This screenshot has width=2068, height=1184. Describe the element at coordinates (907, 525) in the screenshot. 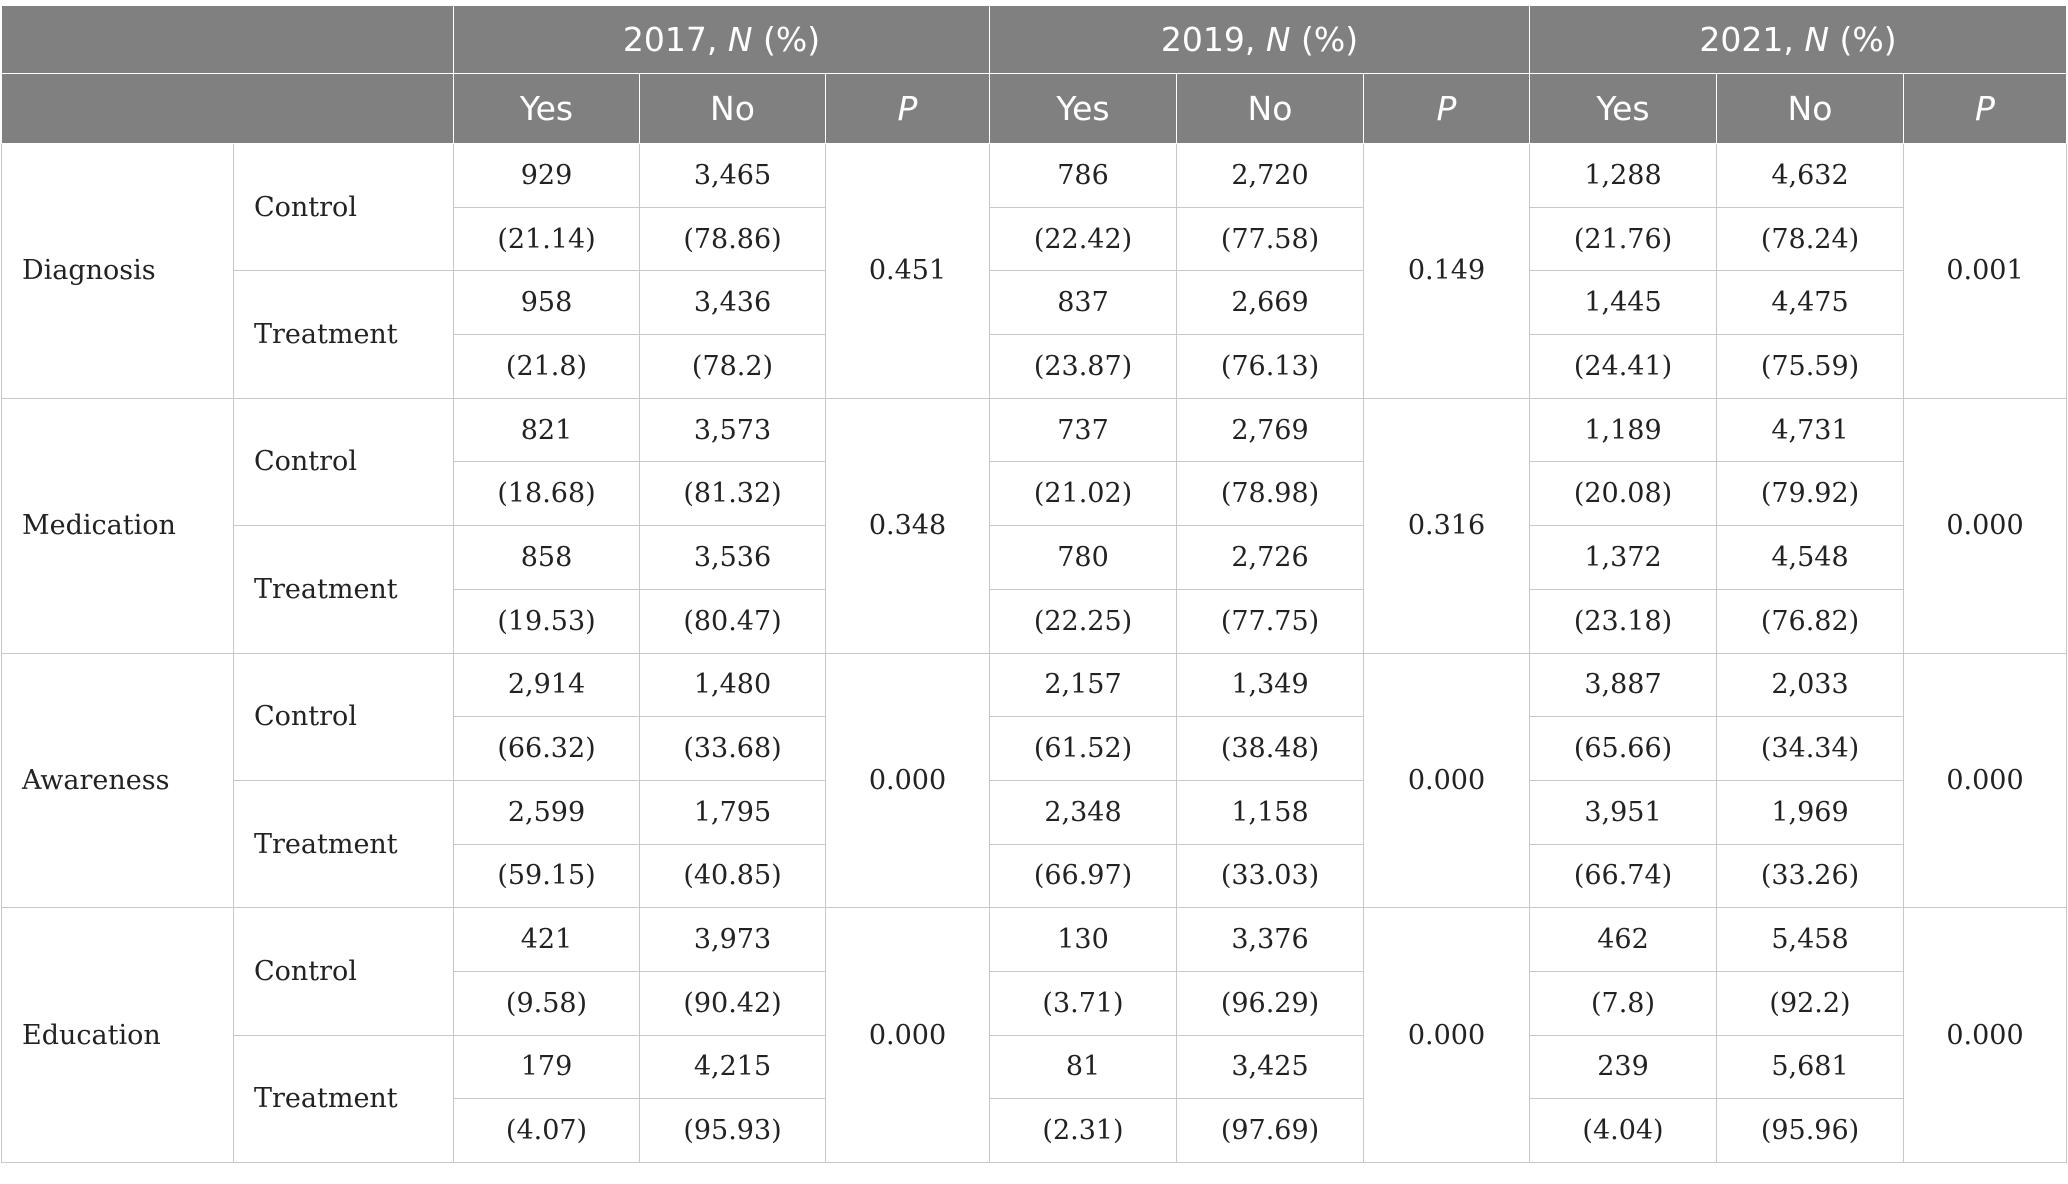

I see `p-value-cell: 0.348` at that location.